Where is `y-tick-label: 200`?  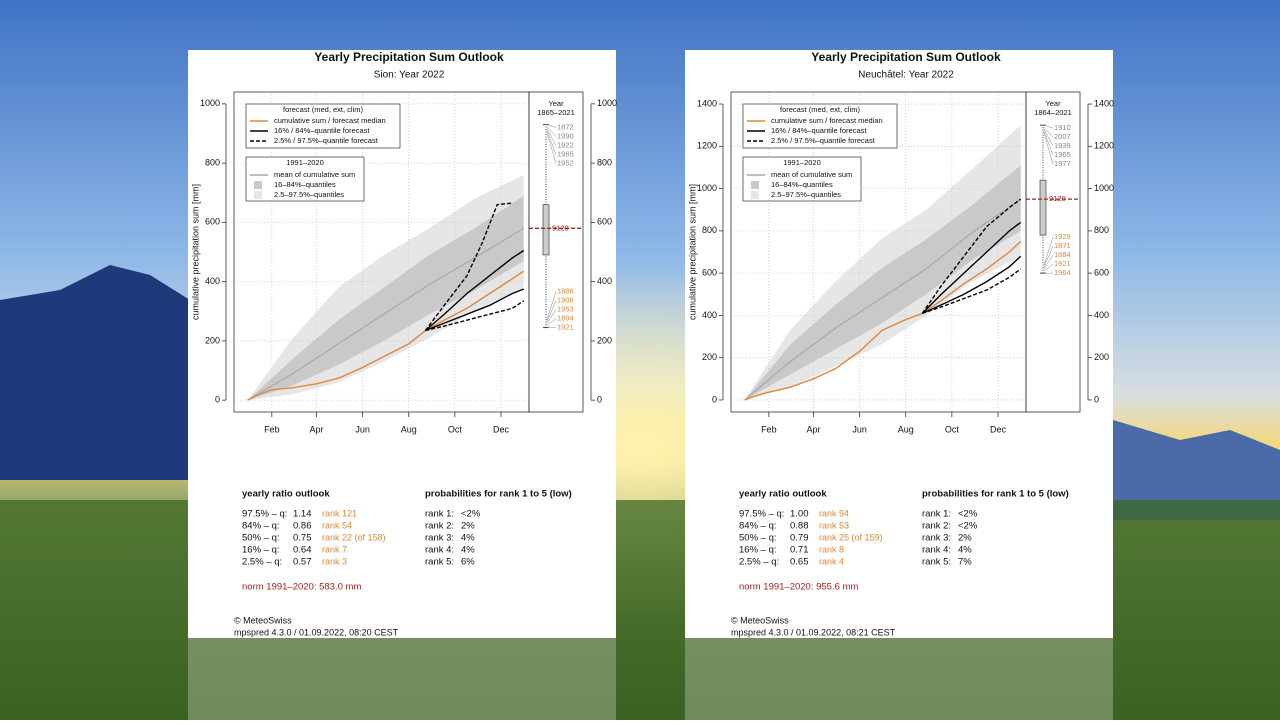 y-tick-label: 200 is located at coordinates (212, 340).